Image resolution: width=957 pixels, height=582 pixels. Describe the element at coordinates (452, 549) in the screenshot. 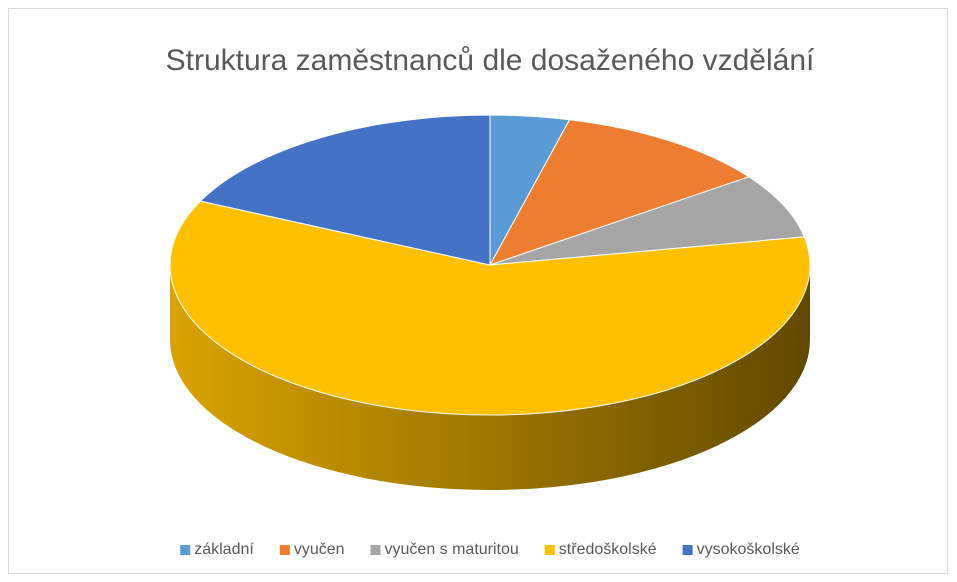

I see `legend-label: vyučen s maturitou` at that location.